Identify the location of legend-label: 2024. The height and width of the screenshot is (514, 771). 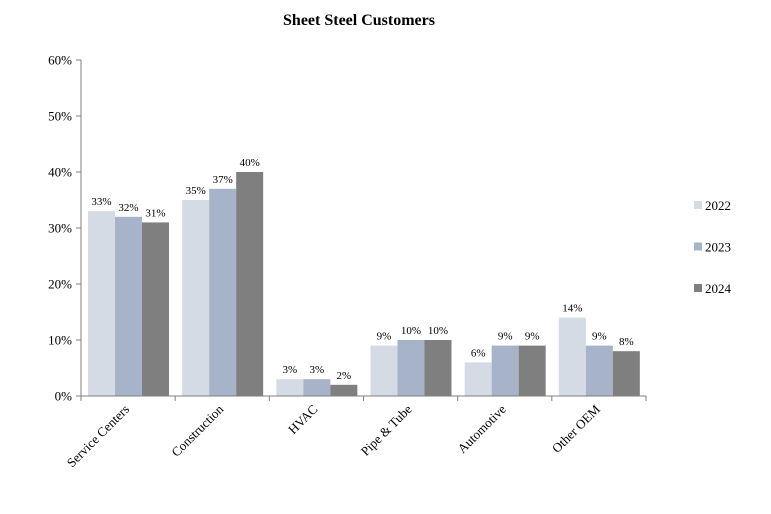
(718, 288).